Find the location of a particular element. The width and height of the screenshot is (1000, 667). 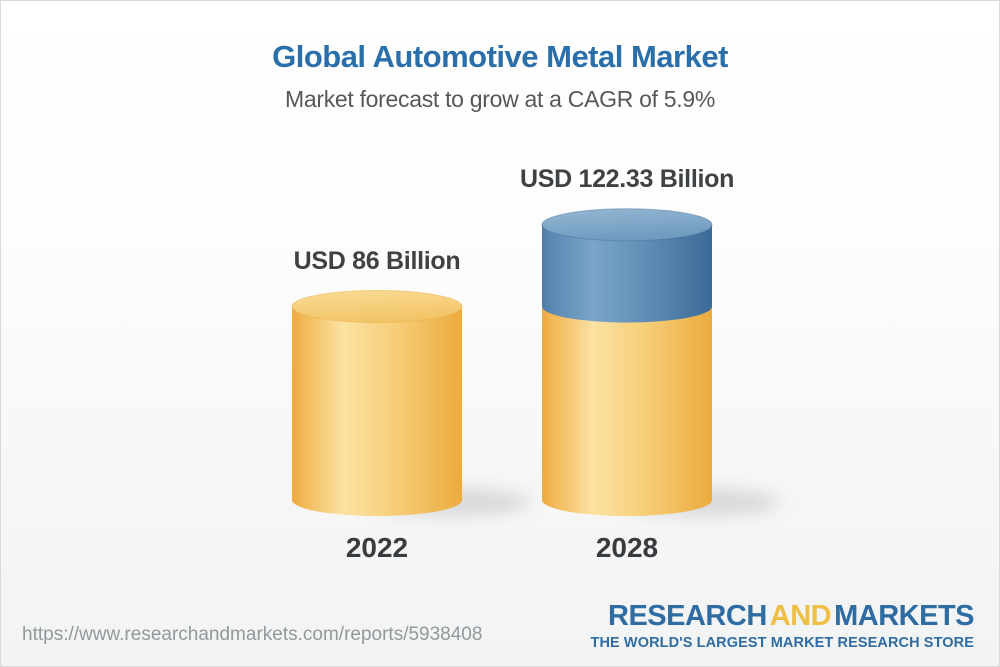

logo-word-research: RESEARCH is located at coordinates (687, 616).